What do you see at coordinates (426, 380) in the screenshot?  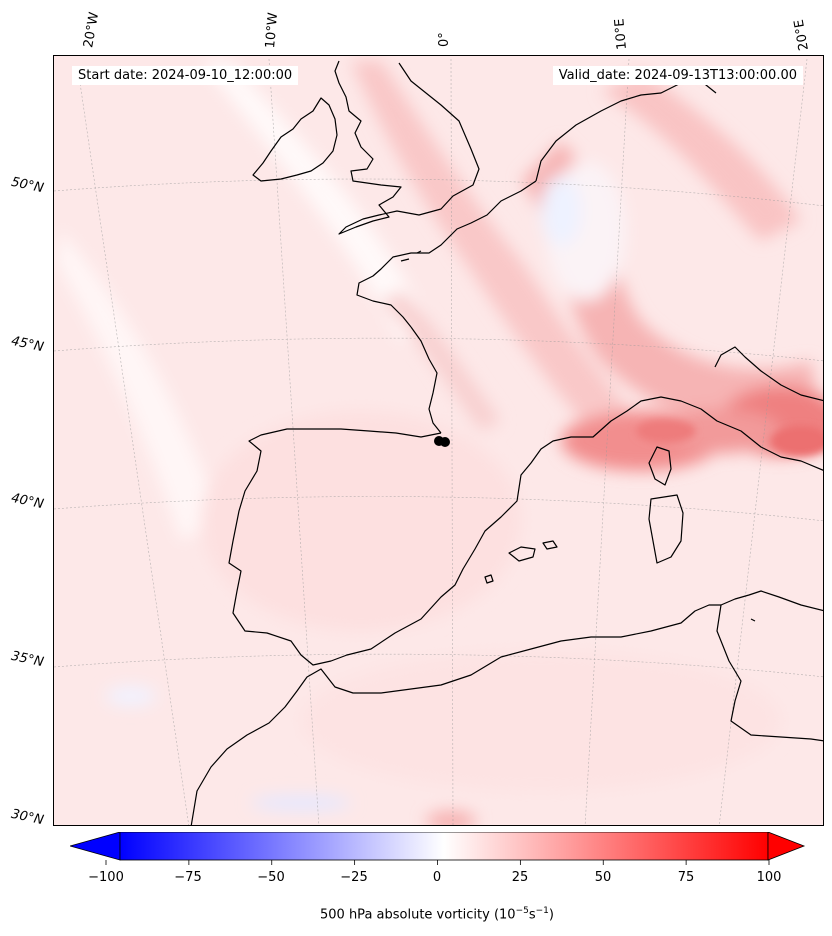 I see `coast-france-west` at bounding box center [426, 380].